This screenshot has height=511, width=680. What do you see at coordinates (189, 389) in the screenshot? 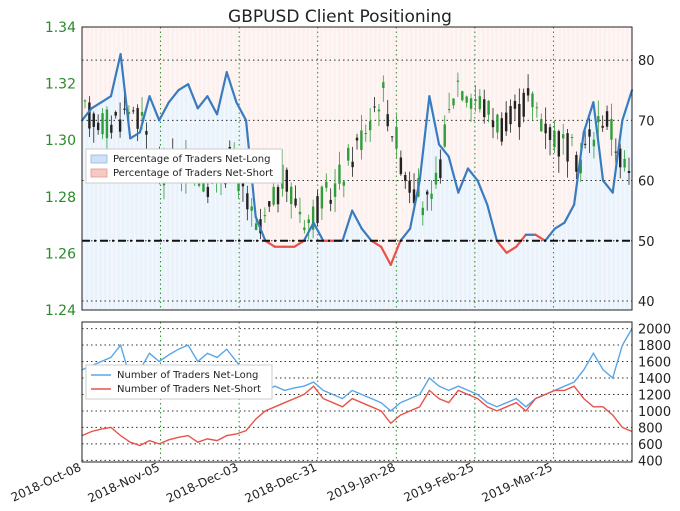
I see `legend-label-count-short: Number of Traders Net-Short` at bounding box center [189, 389].